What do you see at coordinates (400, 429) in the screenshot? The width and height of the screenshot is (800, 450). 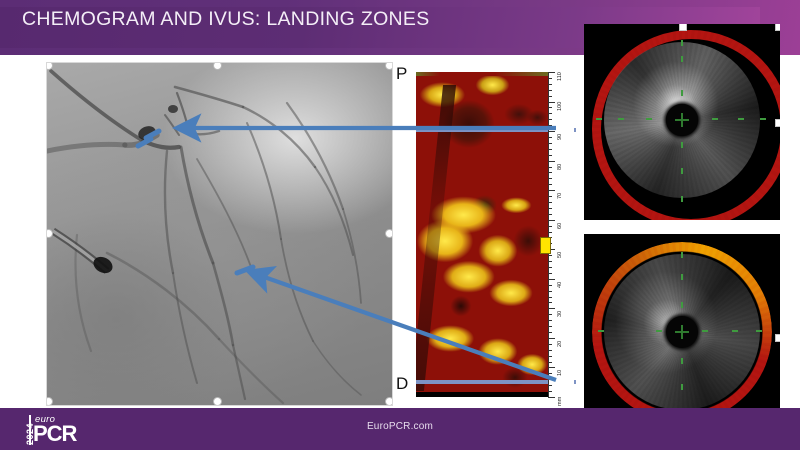 I see `footer-bar: 2024 euro PCR EuroPCR.com` at bounding box center [400, 429].